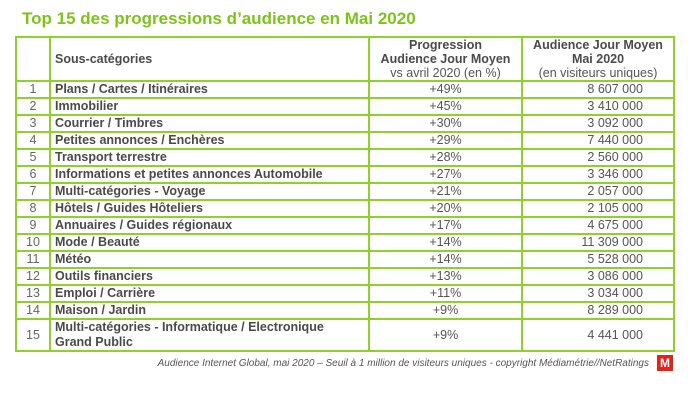 The image size is (688, 409). Describe the element at coordinates (209, 59) in the screenshot. I see `category-header: Sous-catégories` at that location.